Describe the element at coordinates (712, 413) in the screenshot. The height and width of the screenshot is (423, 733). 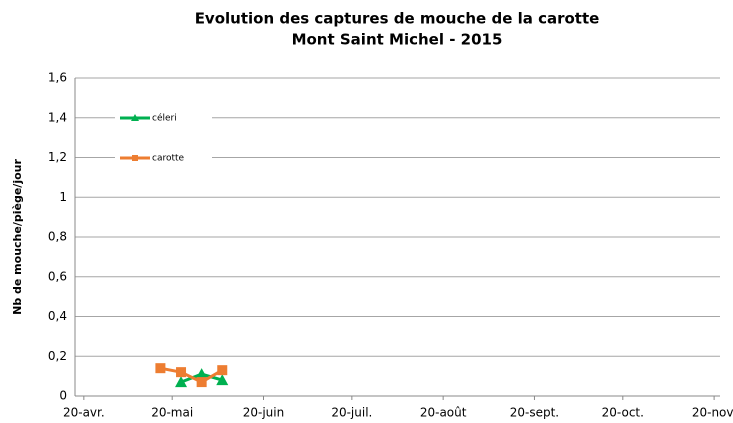
I see `x-tick-label: 20-nov.` at that location.